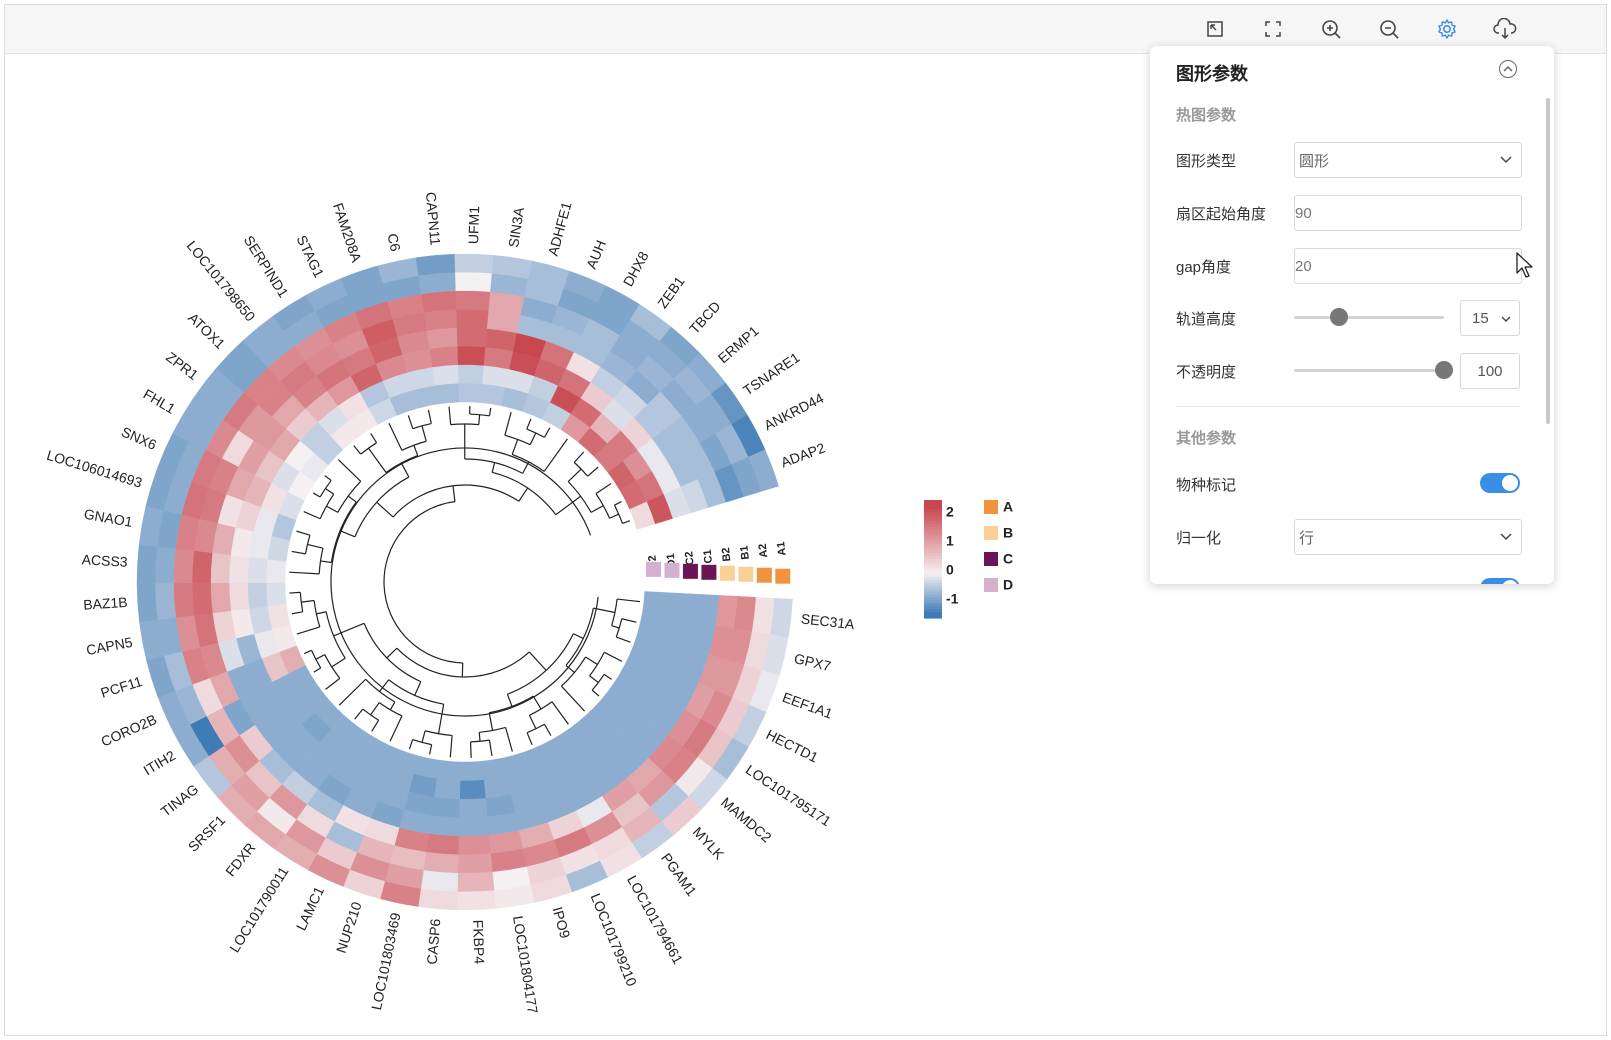 This screenshot has width=1611, height=1040. What do you see at coordinates (1490, 371) in the screenshot?
I see `opacity-input: 100` at bounding box center [1490, 371].